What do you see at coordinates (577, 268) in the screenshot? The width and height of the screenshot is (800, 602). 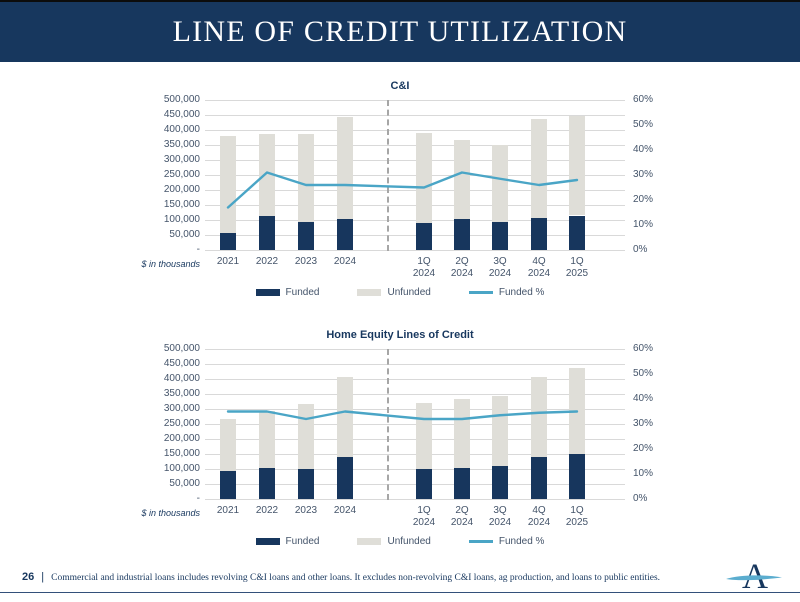 I see `x-axis-label: 1Q 2025` at bounding box center [577, 268].